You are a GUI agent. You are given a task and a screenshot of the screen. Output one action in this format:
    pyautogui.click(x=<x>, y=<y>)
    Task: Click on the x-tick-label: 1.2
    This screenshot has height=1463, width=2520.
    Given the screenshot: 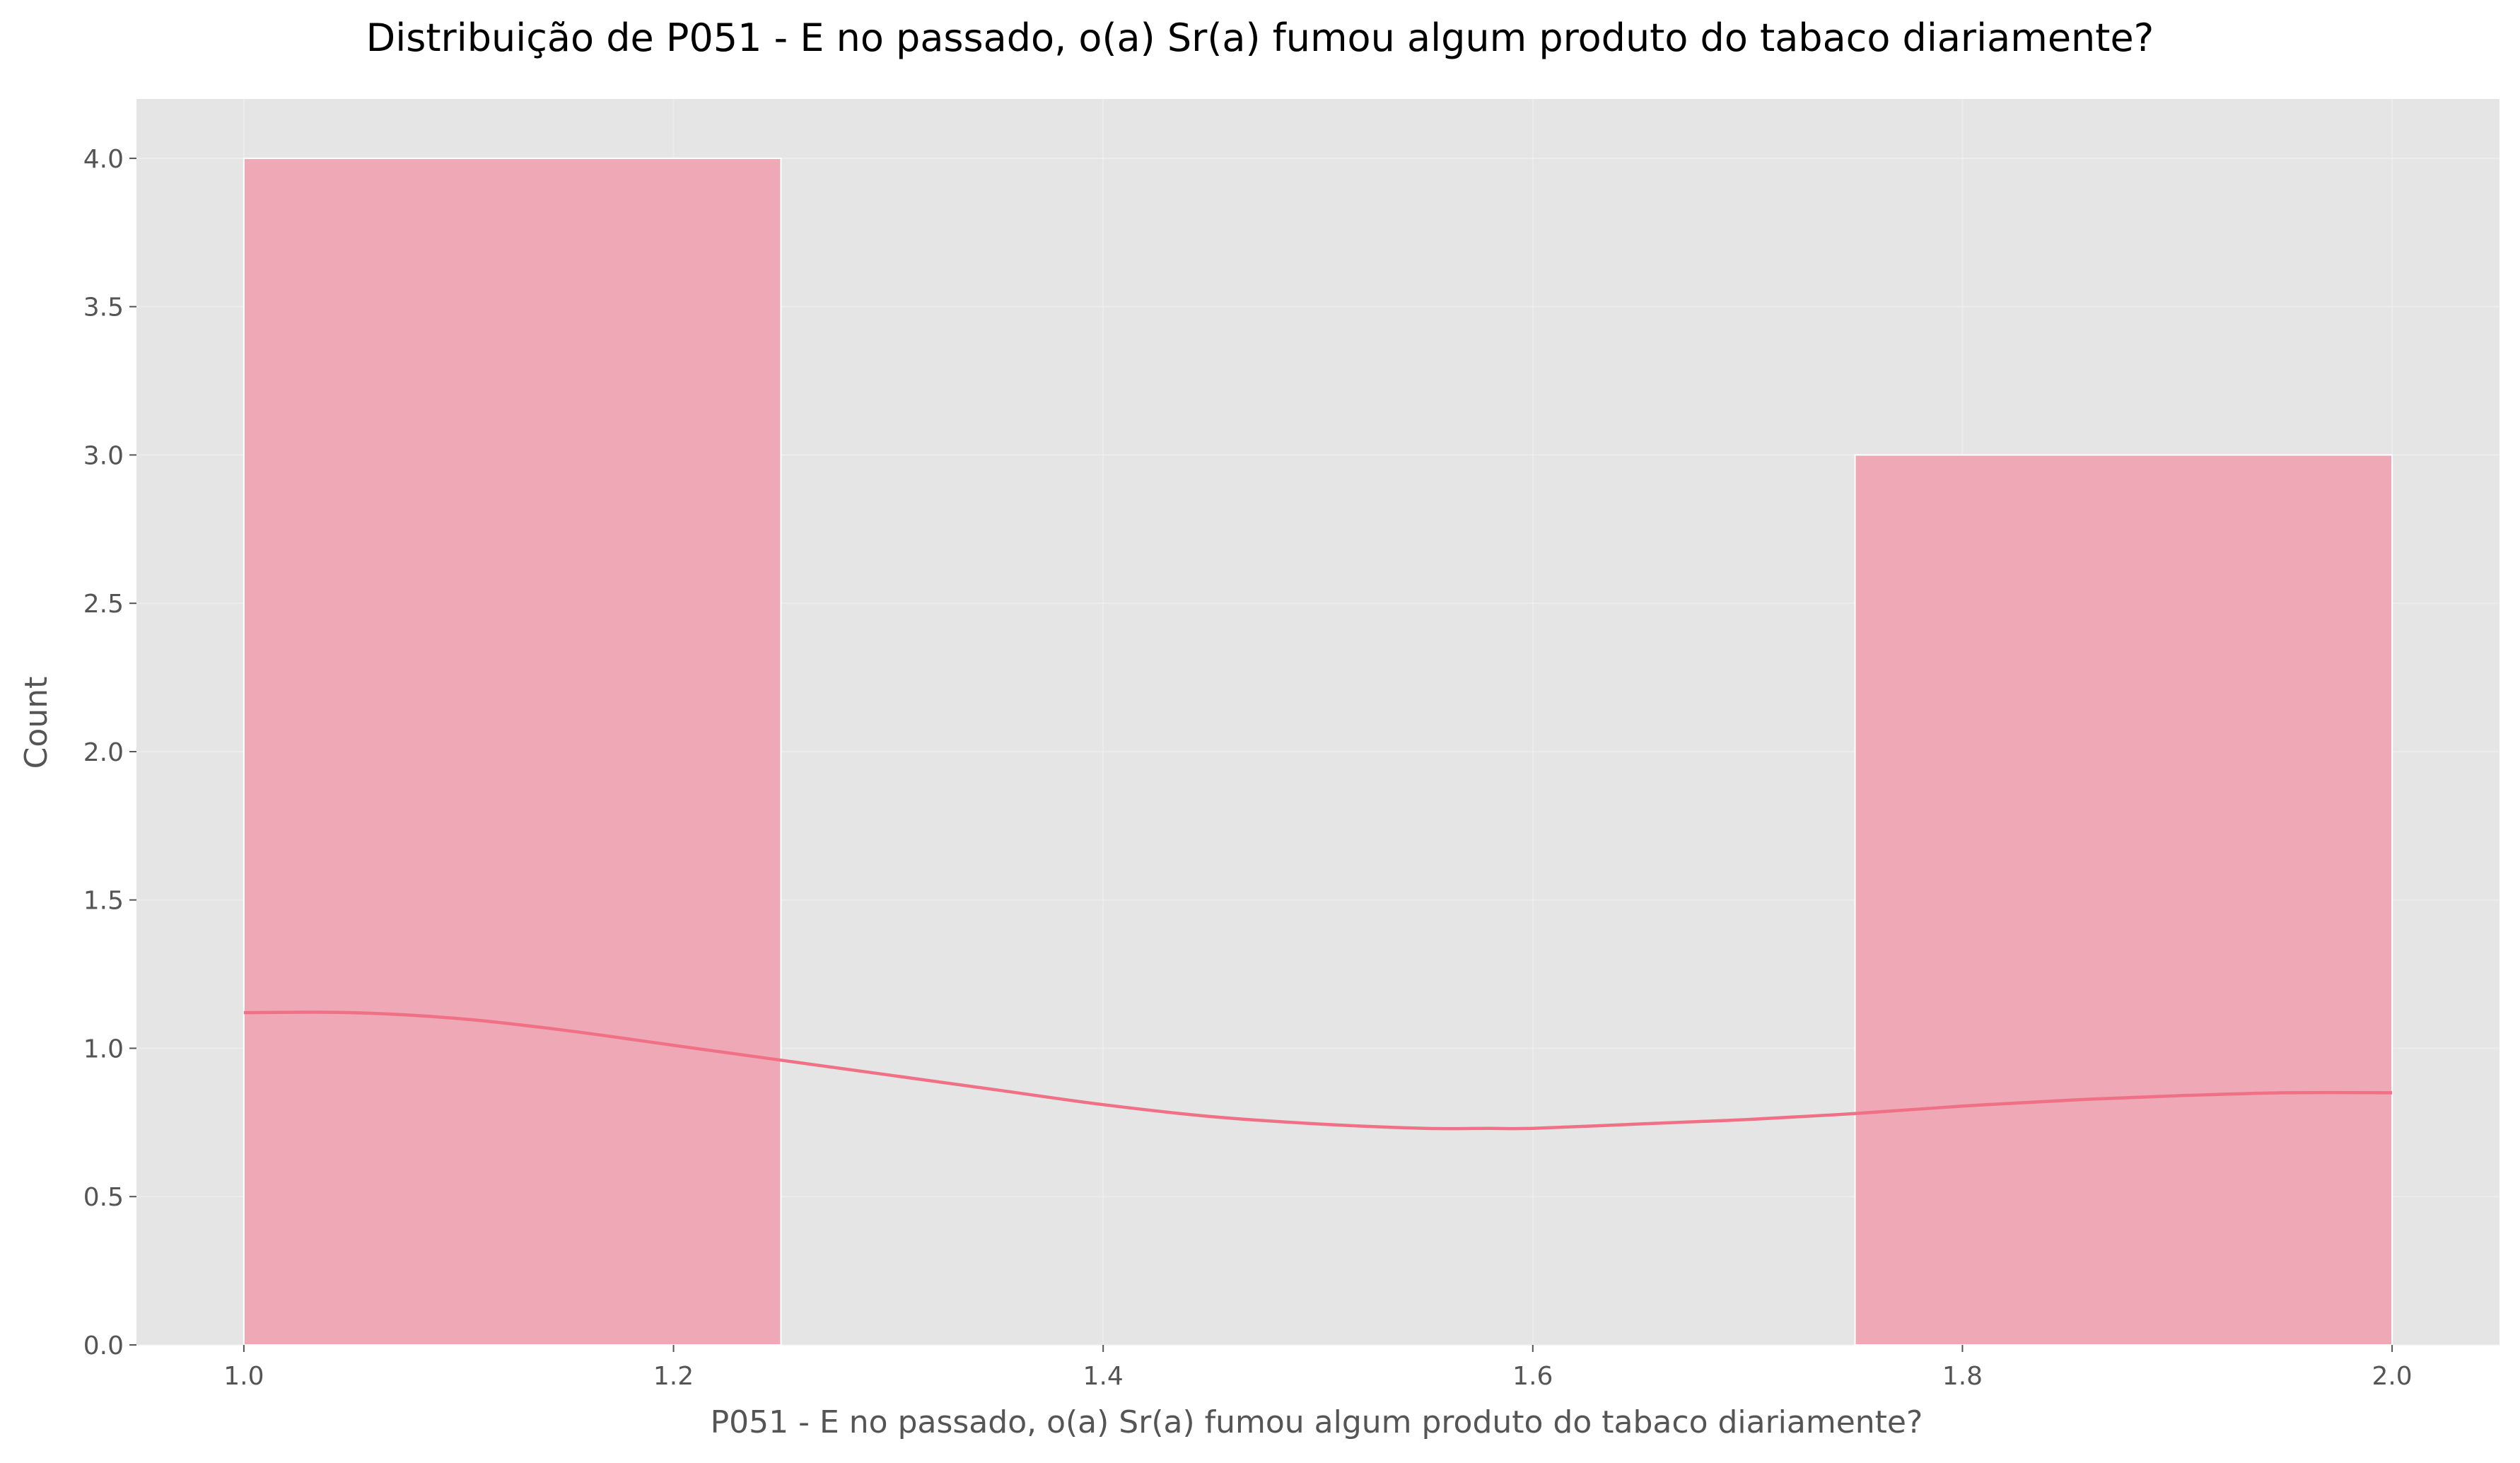 What is the action you would take?
    pyautogui.click(x=673, y=1376)
    